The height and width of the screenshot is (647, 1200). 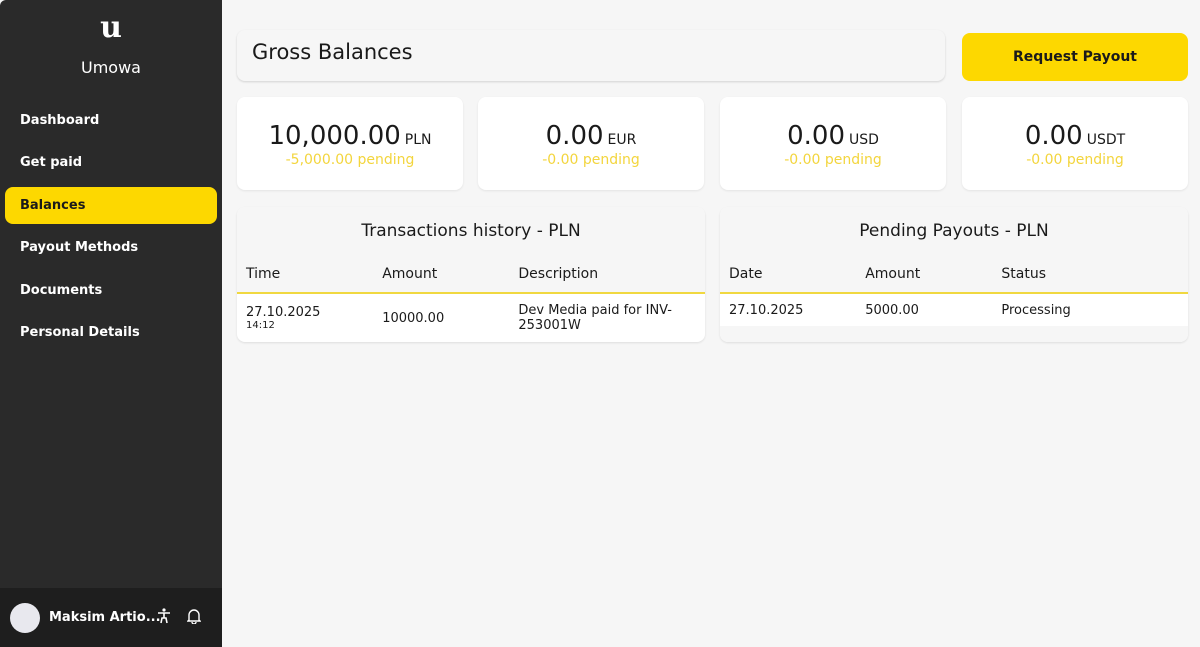 I want to click on payouts-title: Pending Payouts - PLN, so click(x=954, y=231).